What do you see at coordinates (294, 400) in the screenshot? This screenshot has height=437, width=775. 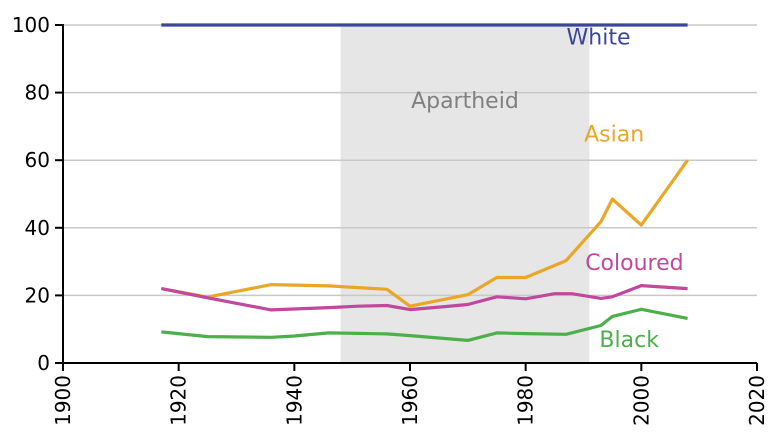 I see `x-tick-label-1940: 1940` at bounding box center [294, 400].